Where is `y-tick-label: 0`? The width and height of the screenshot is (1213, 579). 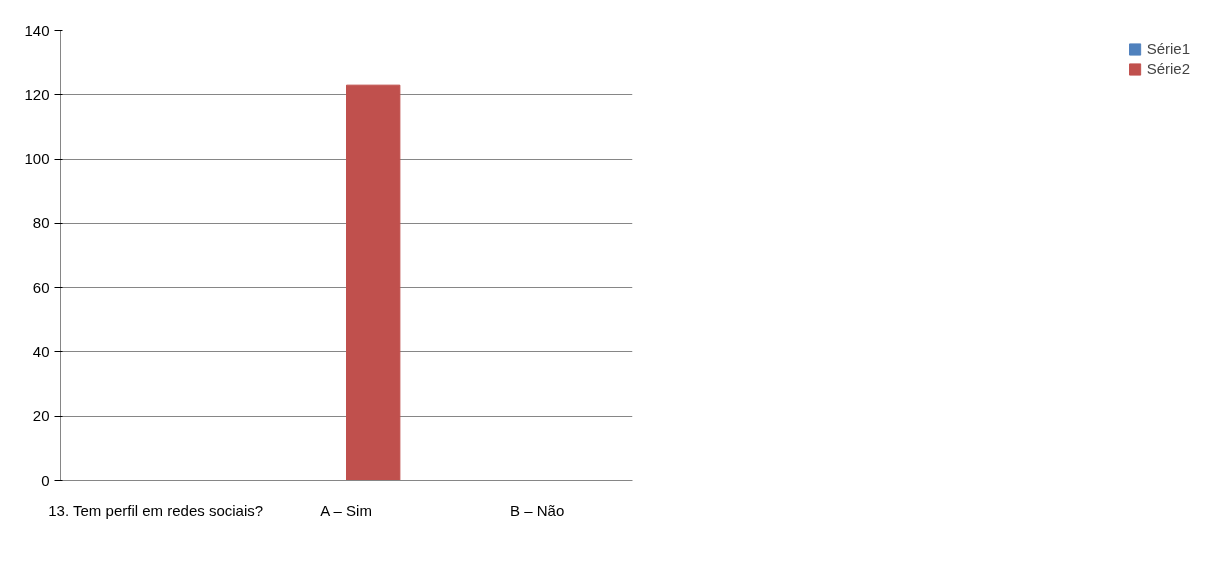 y-tick-label: 0 is located at coordinates (45, 480).